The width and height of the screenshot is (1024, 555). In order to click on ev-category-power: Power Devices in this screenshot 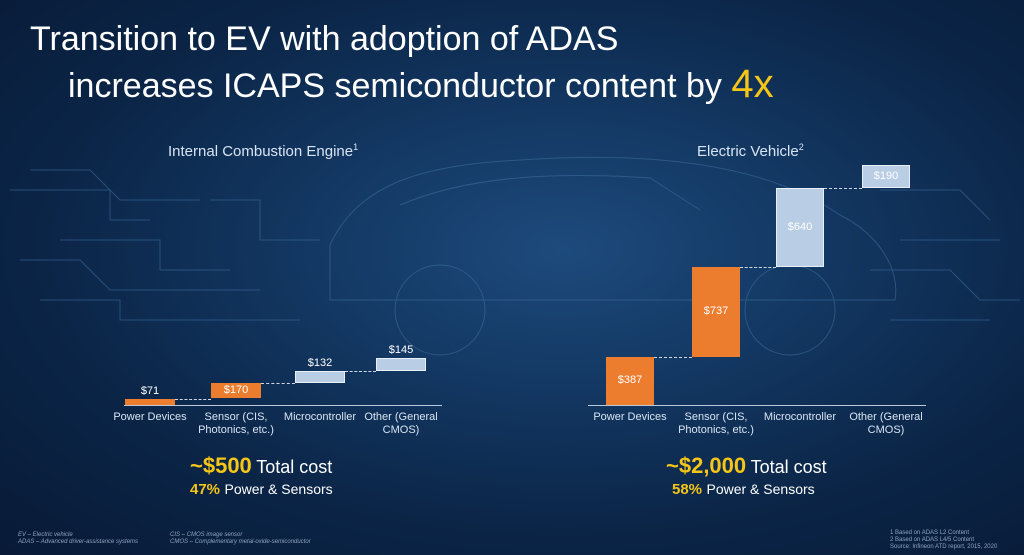, I will do `click(630, 417)`.